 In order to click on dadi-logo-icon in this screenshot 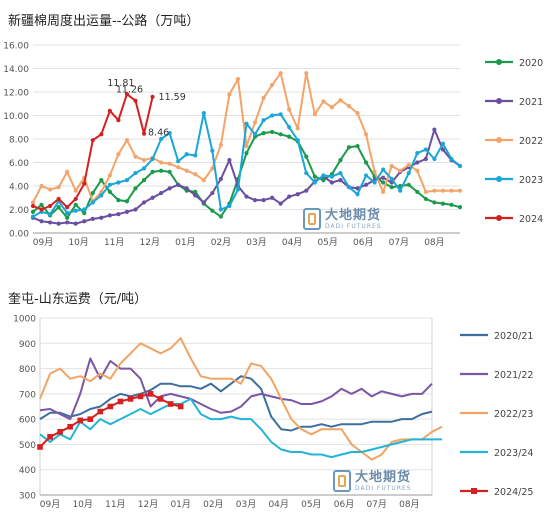, I will do `click(342, 481)`.